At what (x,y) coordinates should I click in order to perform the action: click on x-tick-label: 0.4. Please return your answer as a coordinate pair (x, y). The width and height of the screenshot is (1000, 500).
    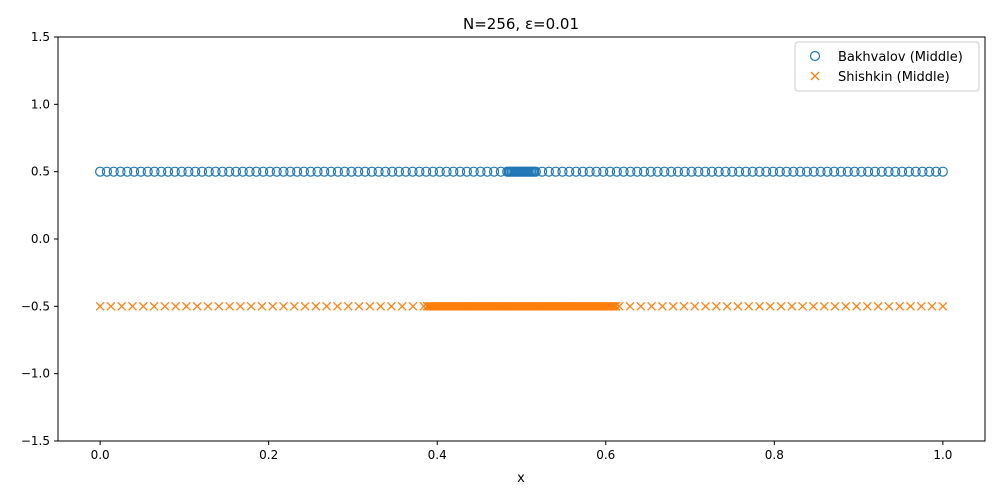
    Looking at the image, I should click on (437, 455).